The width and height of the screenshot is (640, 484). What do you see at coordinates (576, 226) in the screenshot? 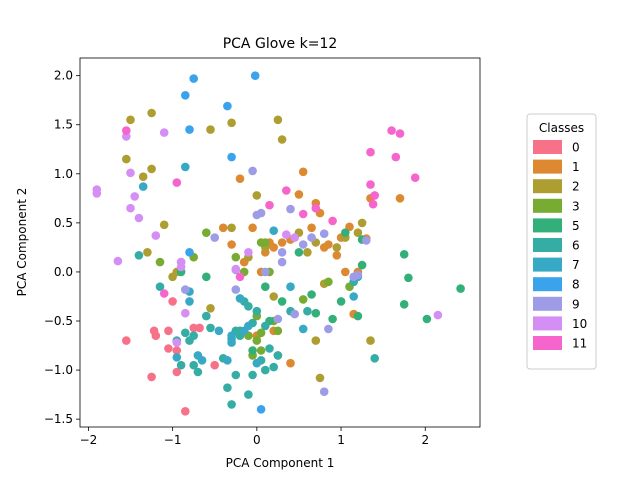
I see `legend-label-5: 5` at bounding box center [576, 226].